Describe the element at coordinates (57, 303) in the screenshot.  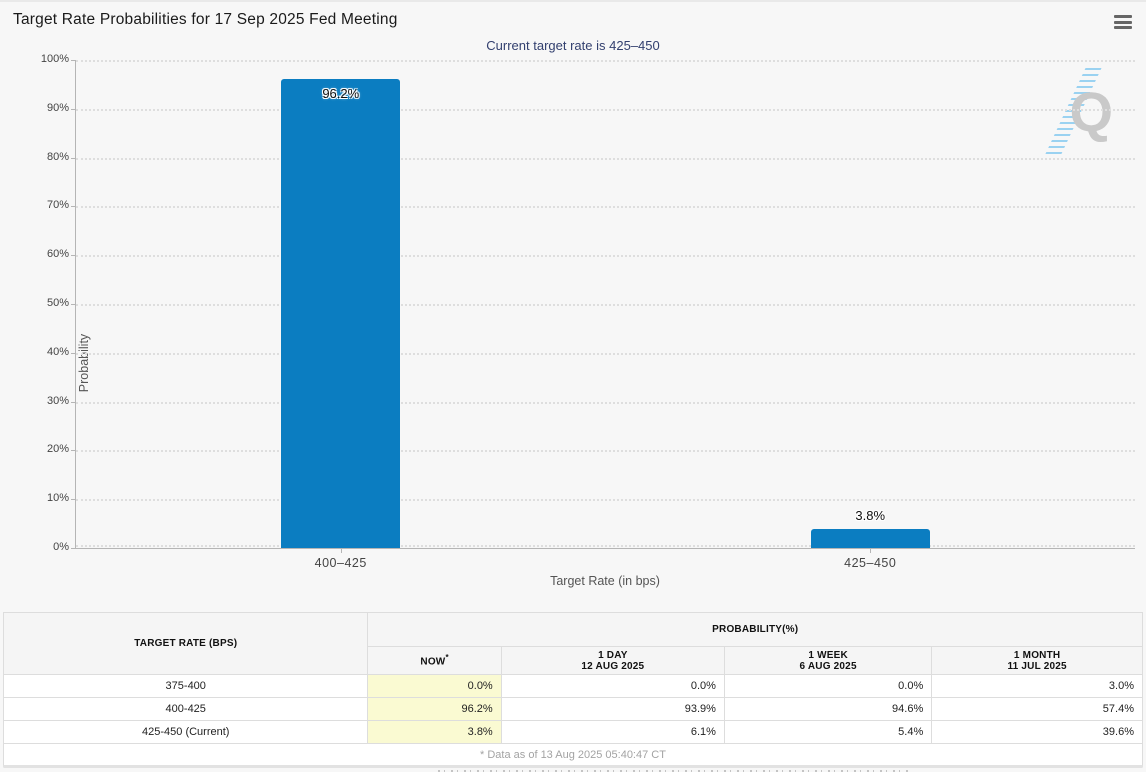
I see `y-tick-label: 50%` at that location.